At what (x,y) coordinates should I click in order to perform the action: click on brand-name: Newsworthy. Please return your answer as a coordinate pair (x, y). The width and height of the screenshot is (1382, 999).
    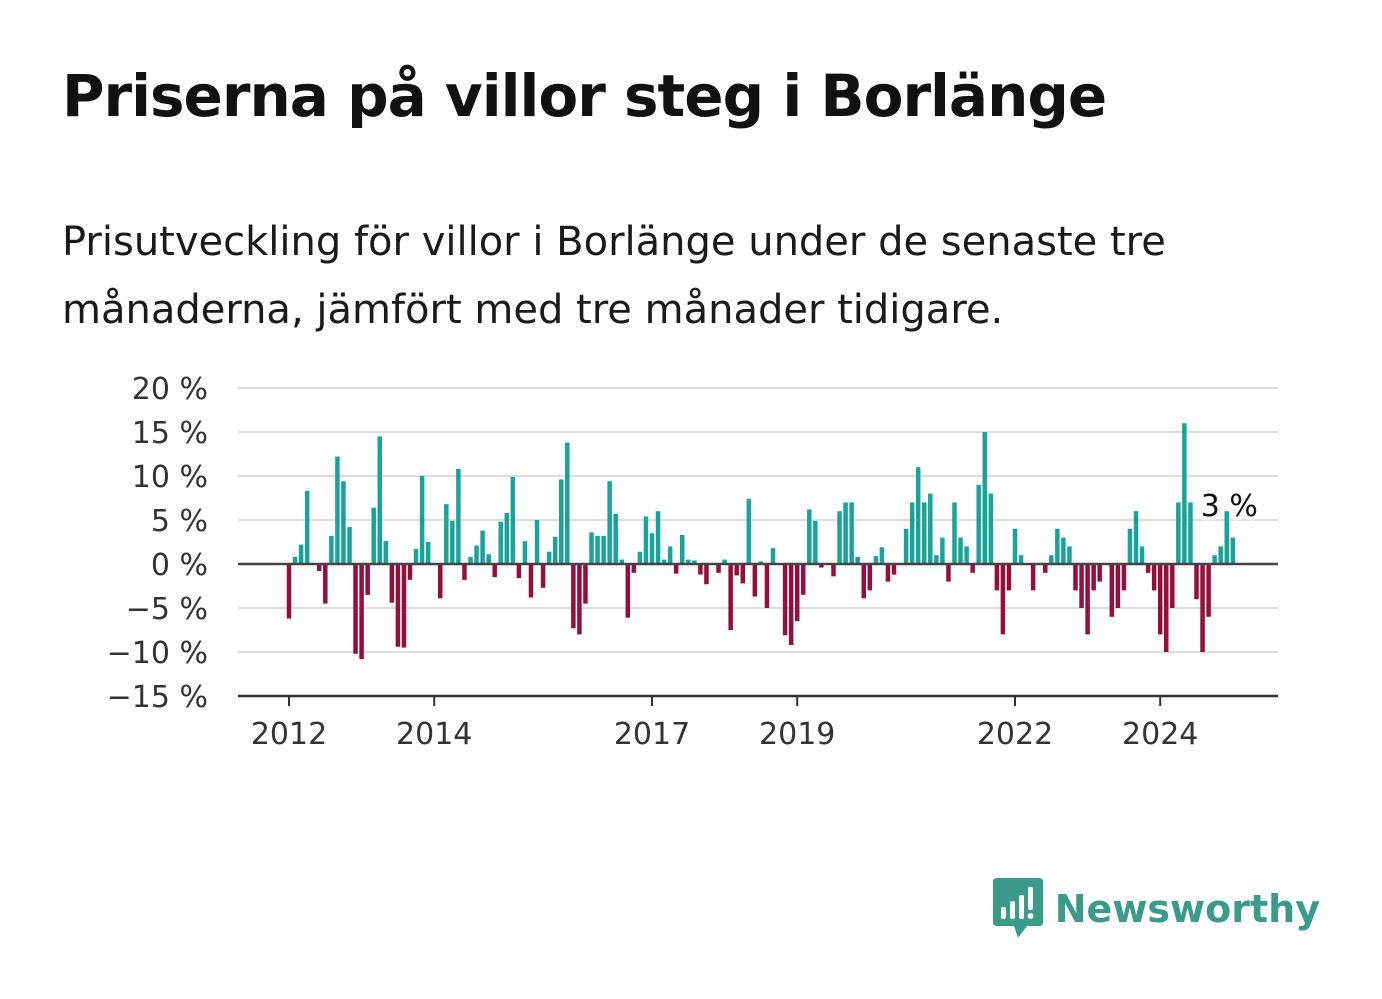
    Looking at the image, I should click on (1187, 909).